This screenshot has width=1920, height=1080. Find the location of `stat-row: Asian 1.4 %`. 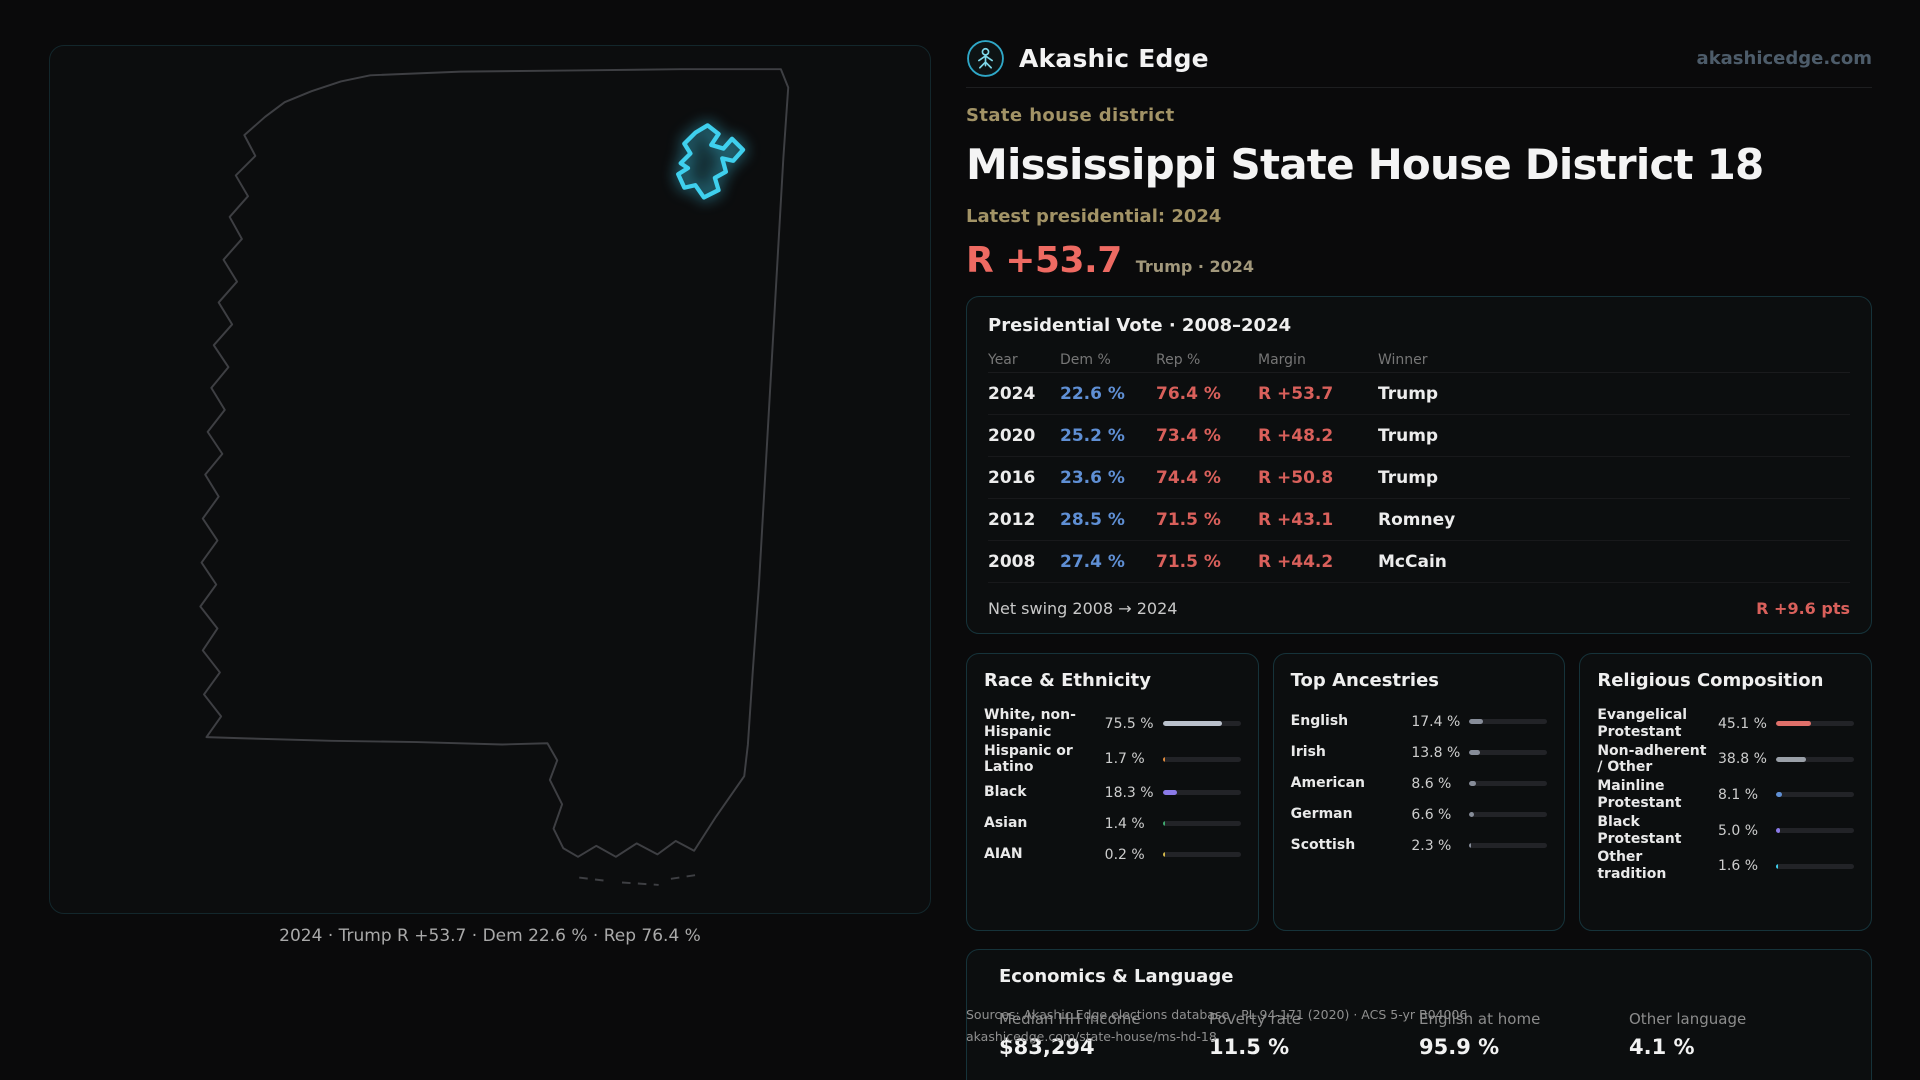

stat-row: Asian 1.4 % is located at coordinates (1112, 823).